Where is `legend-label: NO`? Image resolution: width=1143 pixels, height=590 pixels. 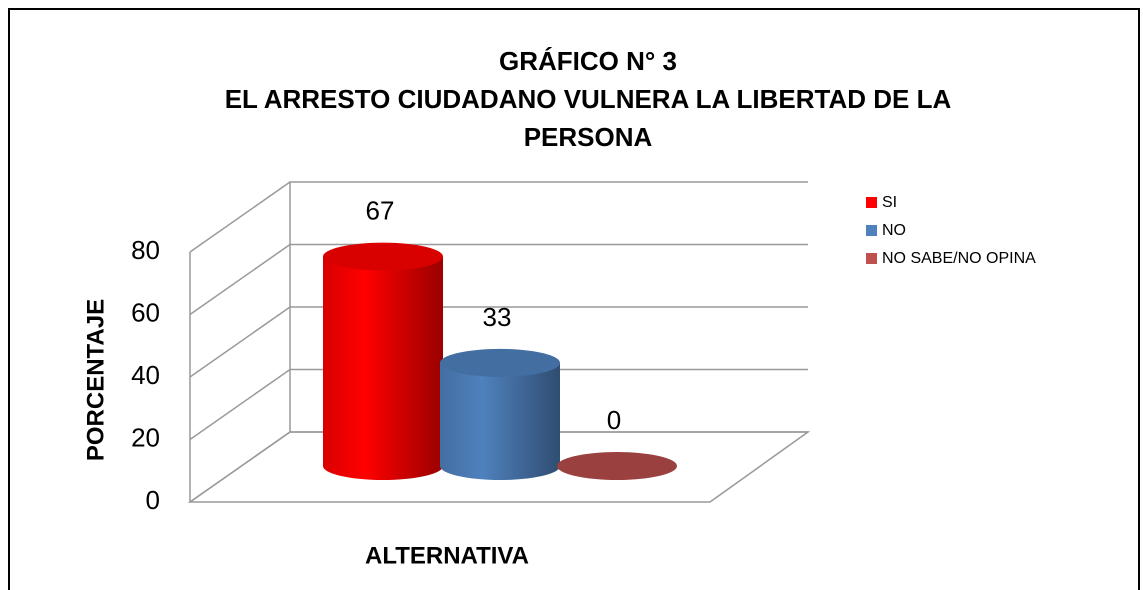
legend-label: NO is located at coordinates (894, 230).